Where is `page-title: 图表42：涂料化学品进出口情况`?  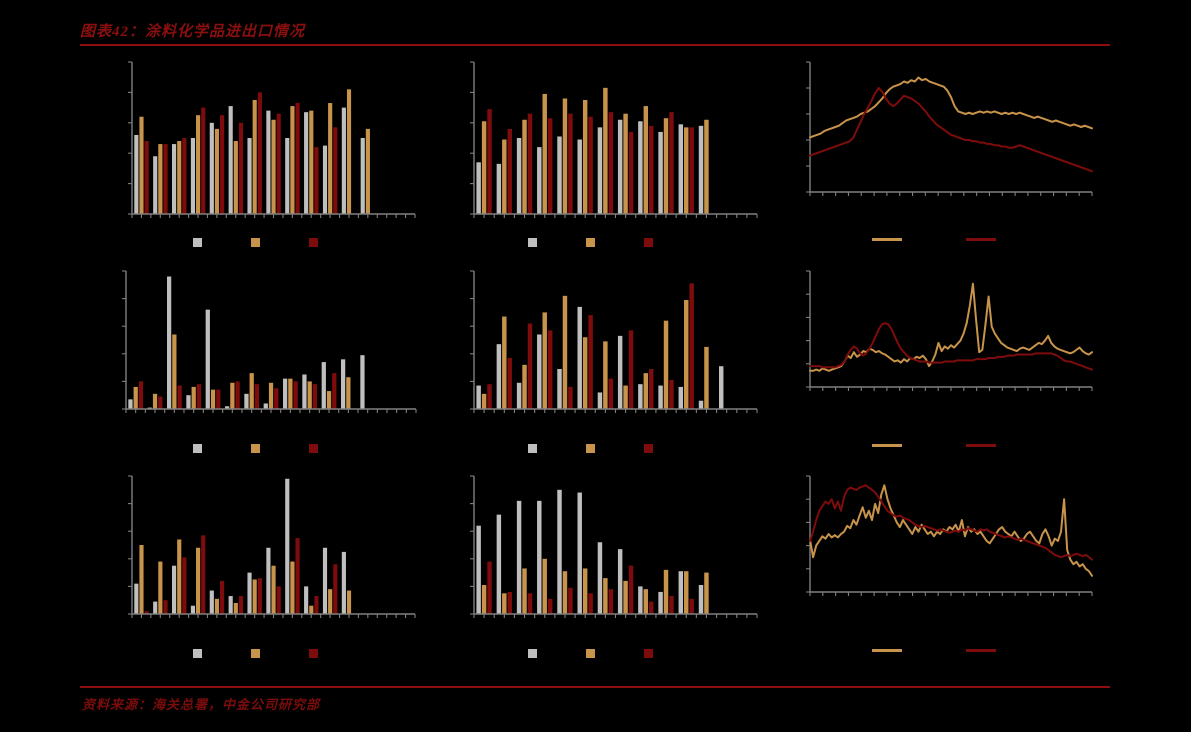 page-title: 图表42：涂料化学品进出口情况 is located at coordinates (193, 32).